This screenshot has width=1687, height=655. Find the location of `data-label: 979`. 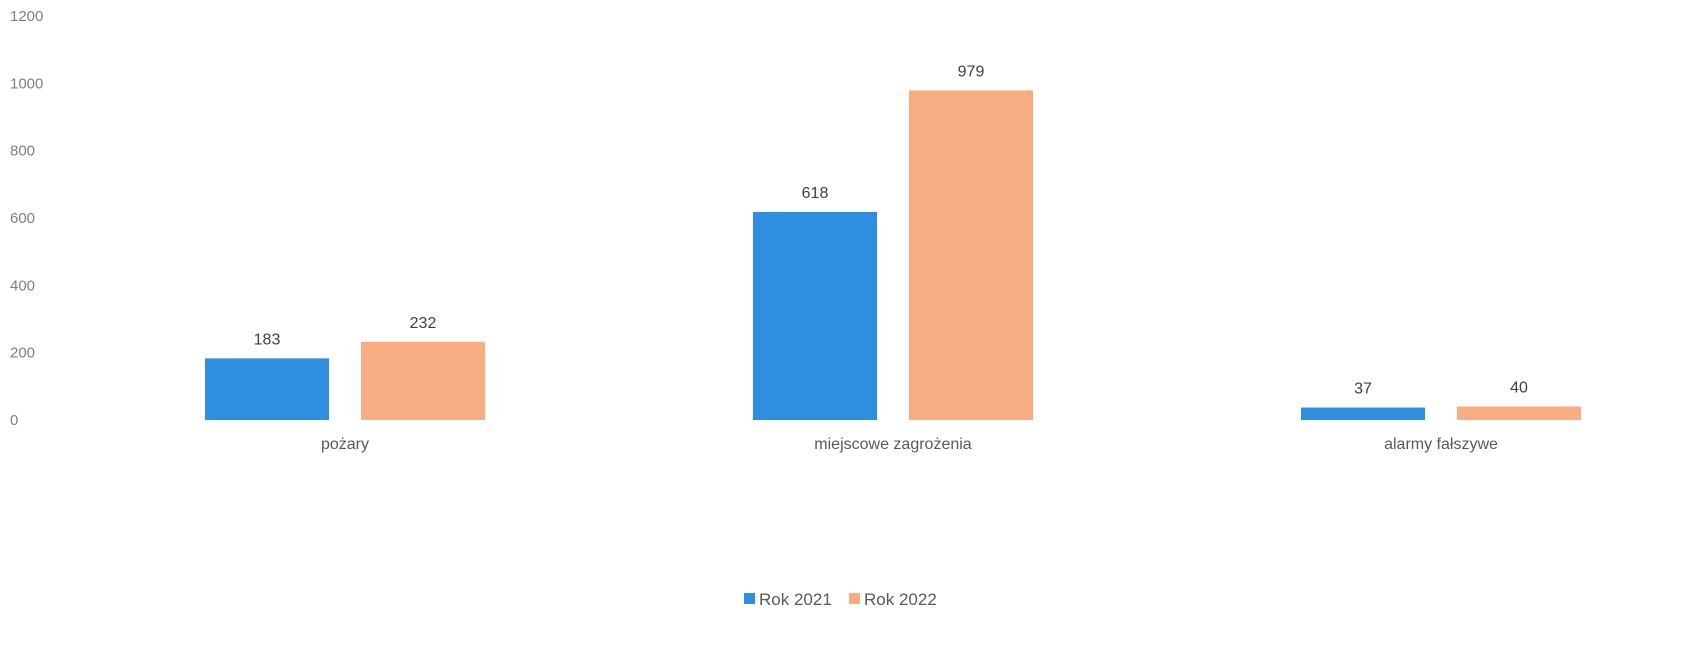

data-label: 979 is located at coordinates (971, 71).